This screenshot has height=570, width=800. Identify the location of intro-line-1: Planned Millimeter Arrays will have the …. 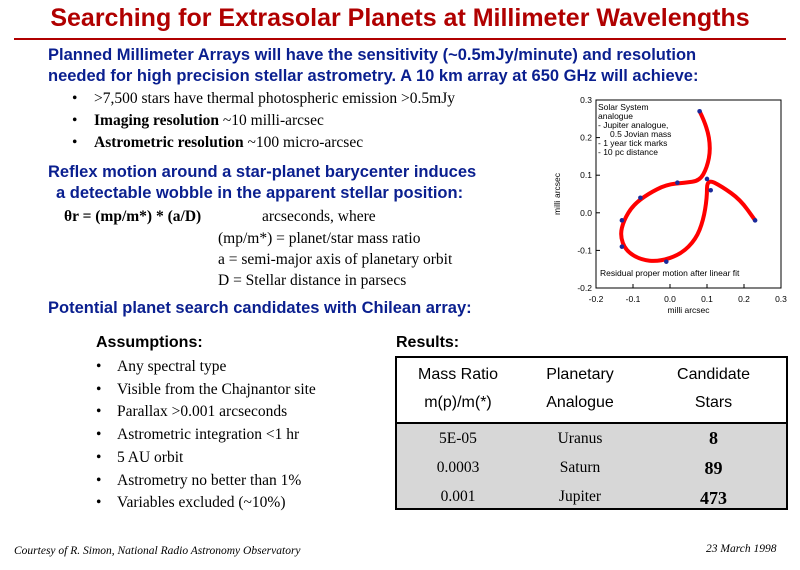
(372, 55).